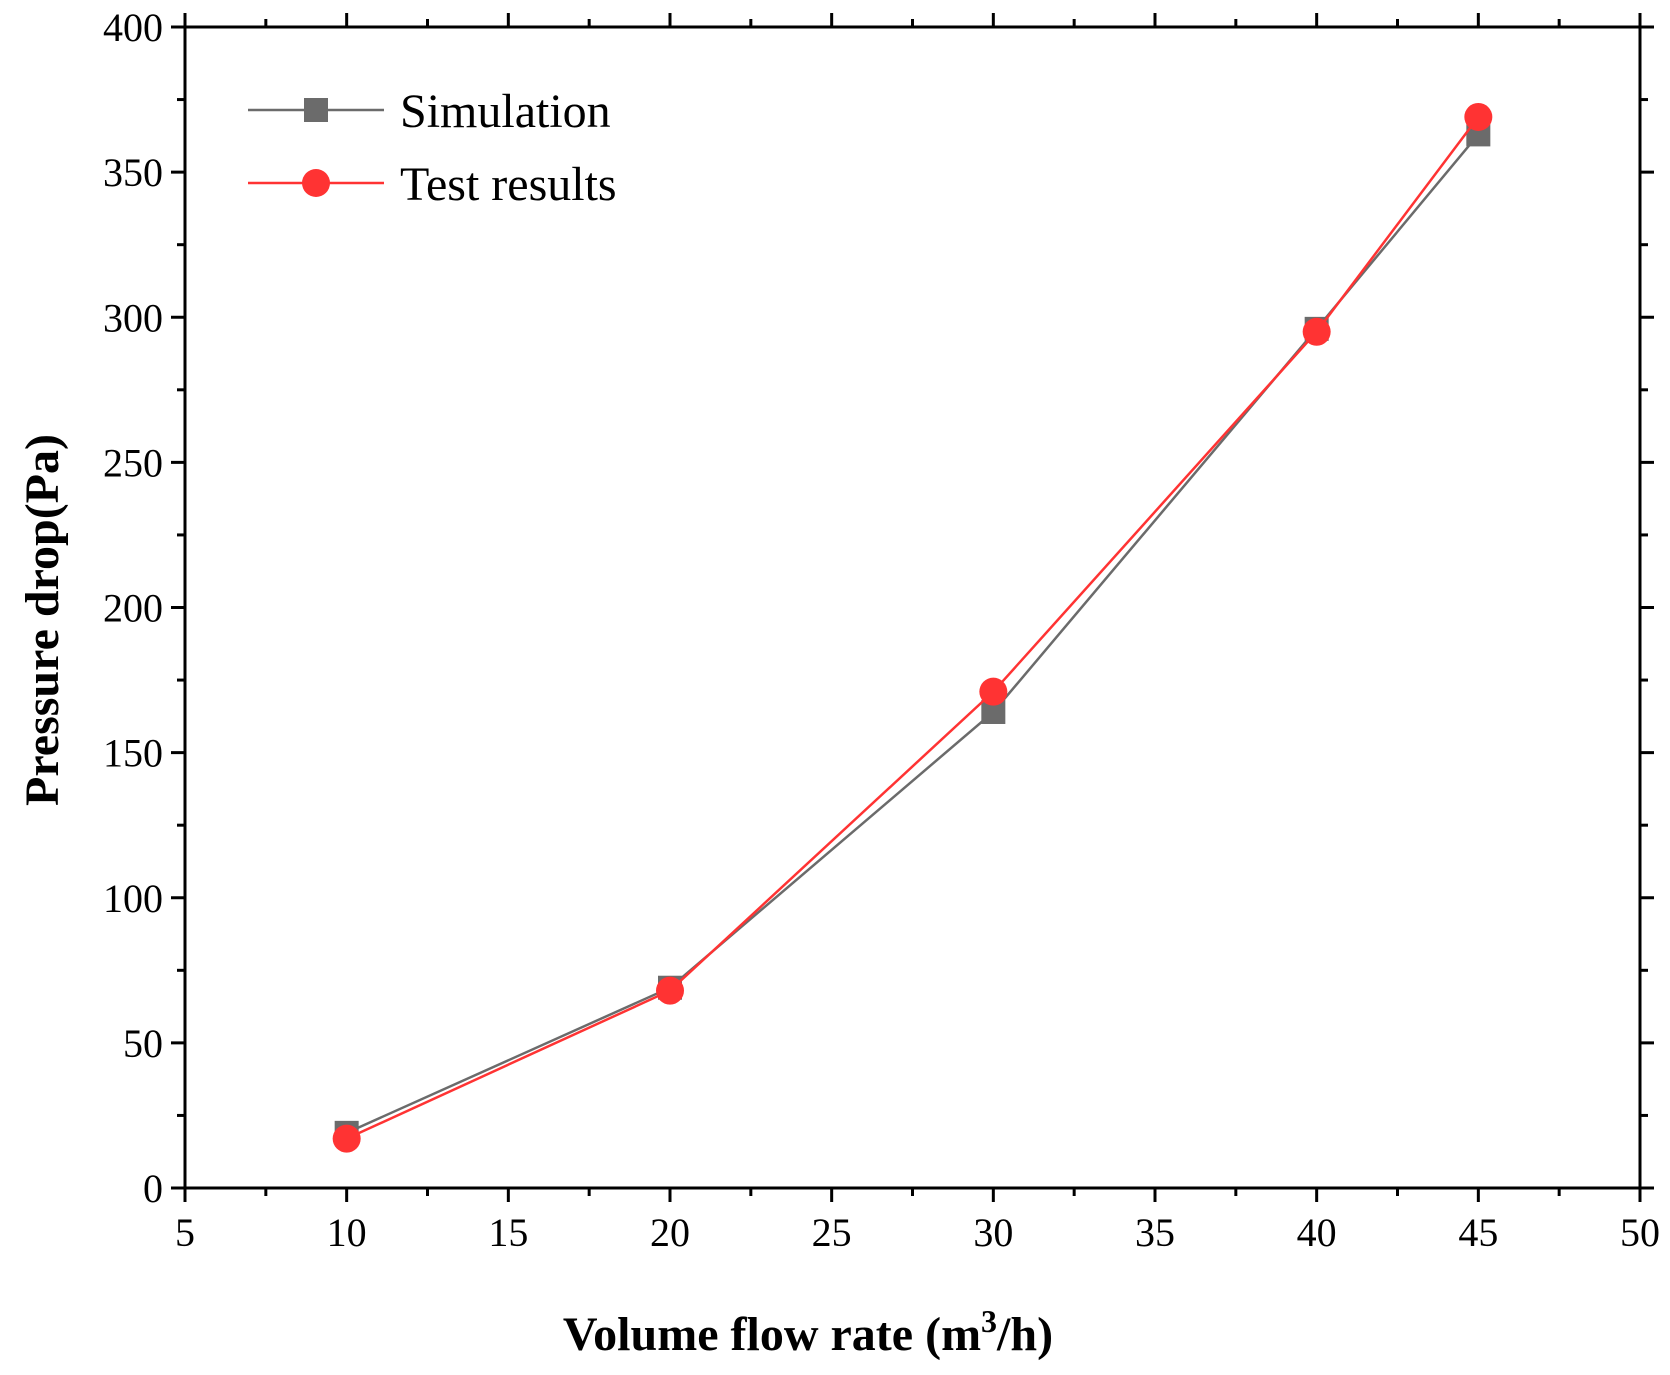 Image resolution: width=1670 pixels, height=1375 pixels. What do you see at coordinates (42, 620) in the screenshot?
I see `y-axis-title: Pressure drop(Pa)` at bounding box center [42, 620].